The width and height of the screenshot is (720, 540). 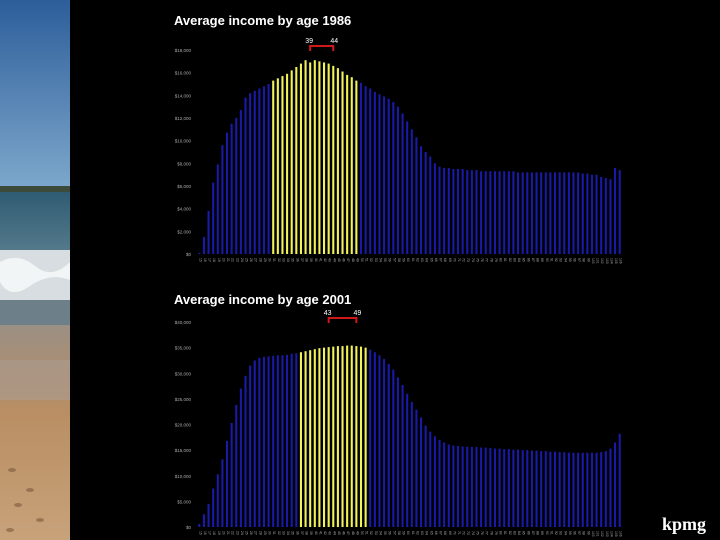 What do you see at coordinates (399, 260) in the screenshot?
I see `x-tick-label: 58` at bounding box center [399, 260].